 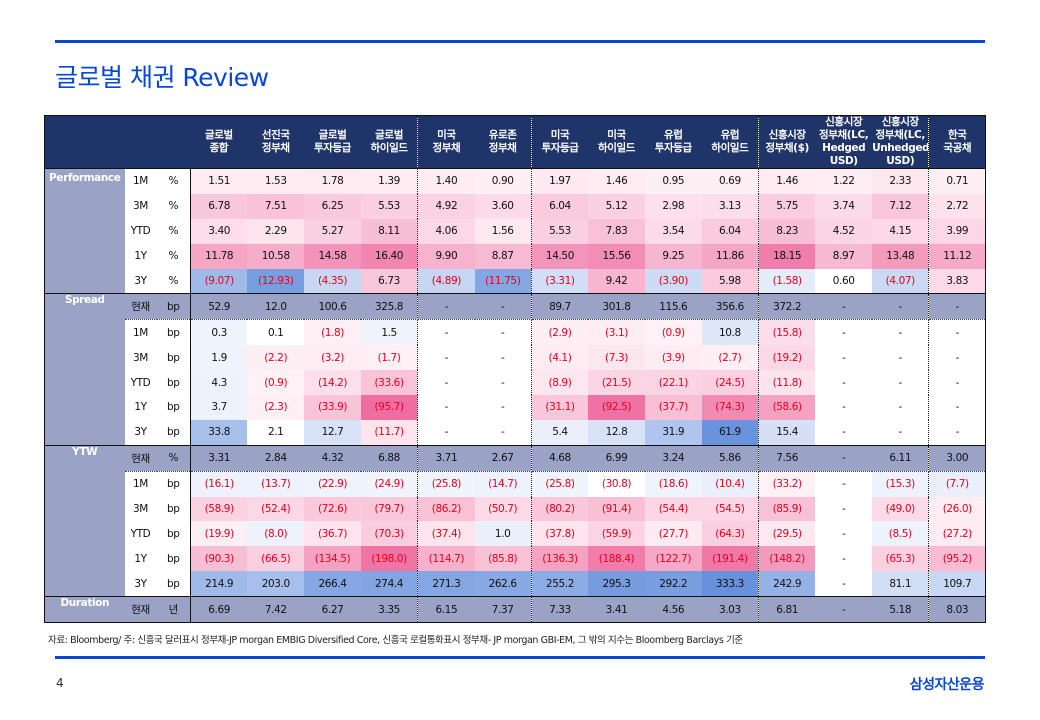 What do you see at coordinates (332, 281) in the screenshot?
I see `value-cell: (4.35)` at bounding box center [332, 281].